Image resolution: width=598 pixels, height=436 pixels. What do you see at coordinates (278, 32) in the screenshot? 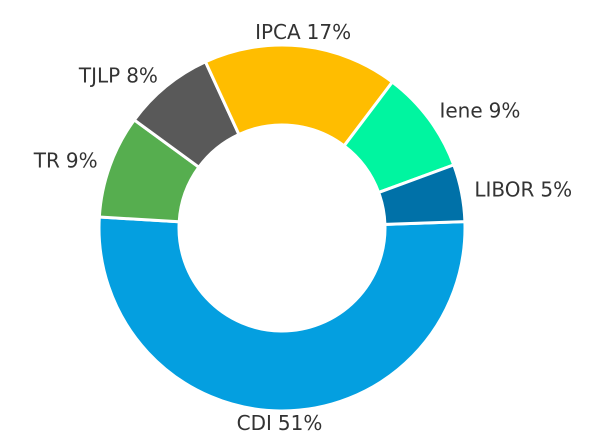
I see `slice-name: IPCA` at bounding box center [278, 32].